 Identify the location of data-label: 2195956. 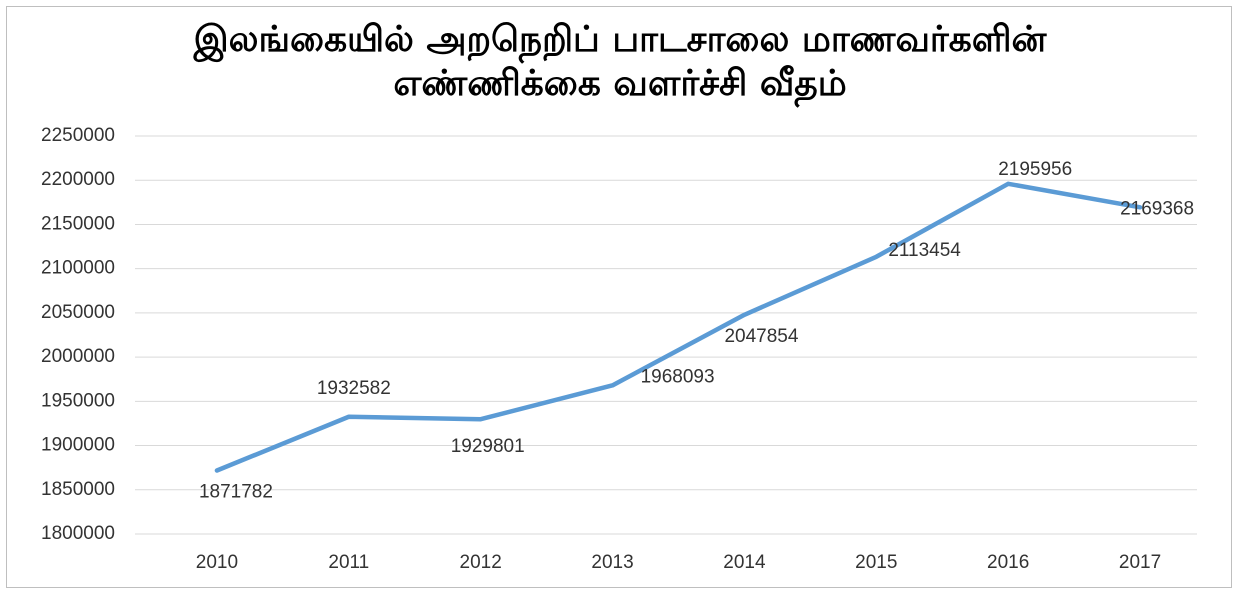
(1035, 169).